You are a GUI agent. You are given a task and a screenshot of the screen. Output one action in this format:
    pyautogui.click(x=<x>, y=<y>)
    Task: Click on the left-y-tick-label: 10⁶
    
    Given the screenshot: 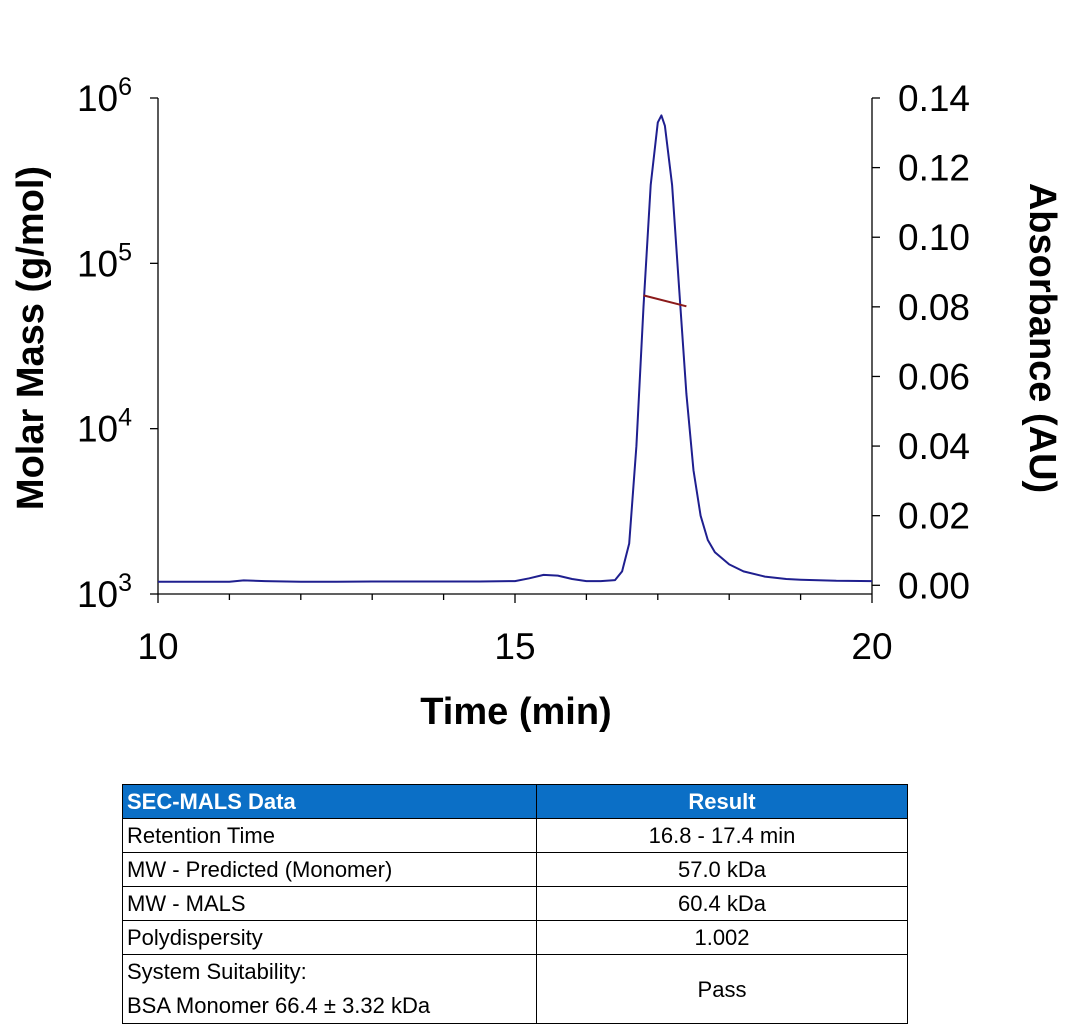 What is the action you would take?
    pyautogui.click(x=104, y=96)
    